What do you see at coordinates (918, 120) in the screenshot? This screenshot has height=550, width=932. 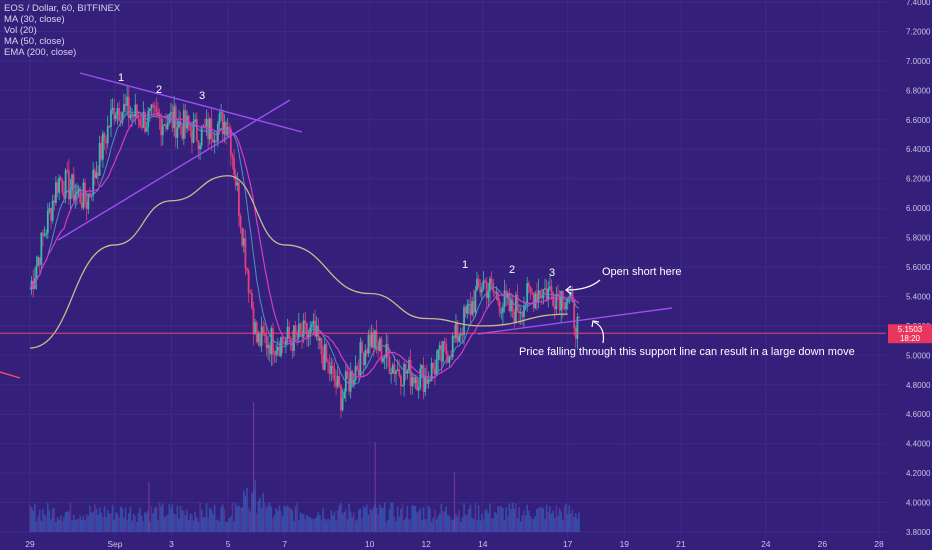 I see `y-tick-label: 6.6000` at bounding box center [918, 120].